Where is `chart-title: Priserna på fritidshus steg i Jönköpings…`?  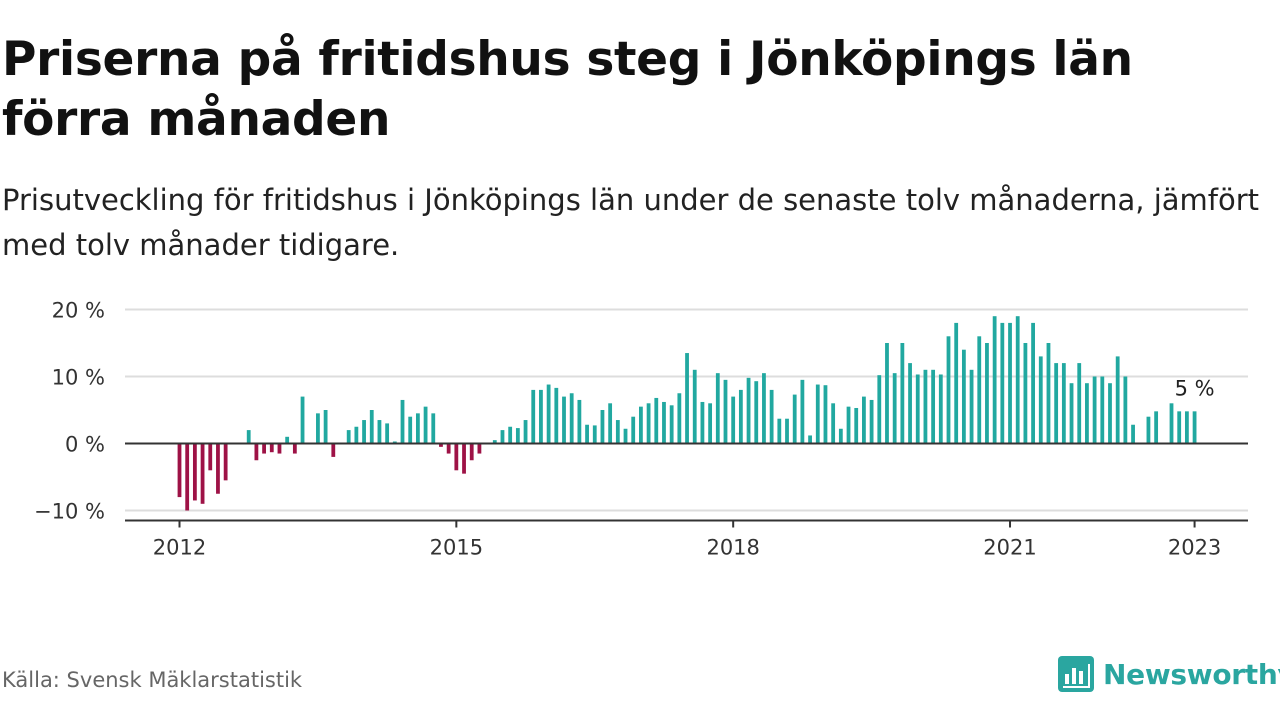
chart-title: Priserna på fritidshus steg i Jönköpings… is located at coordinates (567, 89).